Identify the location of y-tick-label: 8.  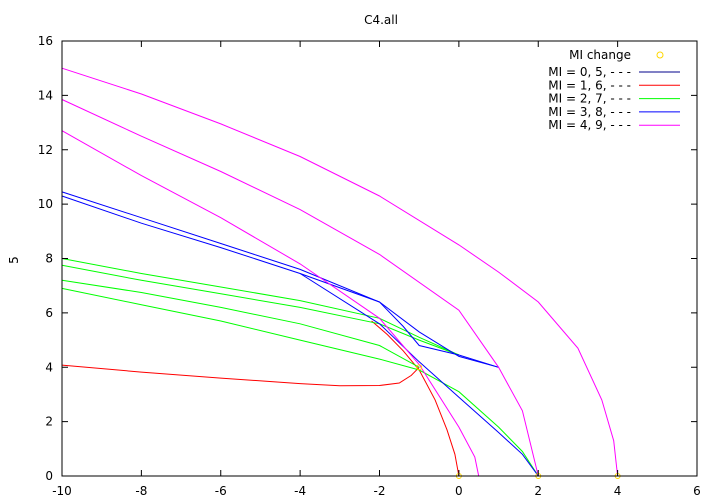
(49, 259).